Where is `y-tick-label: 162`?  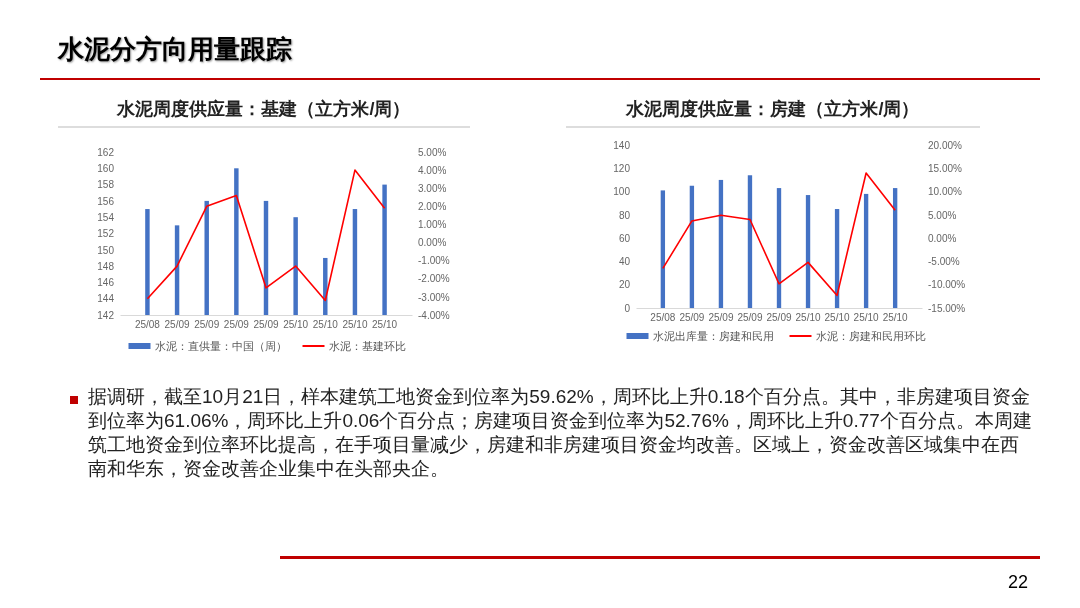 y-tick-label: 162 is located at coordinates (106, 152).